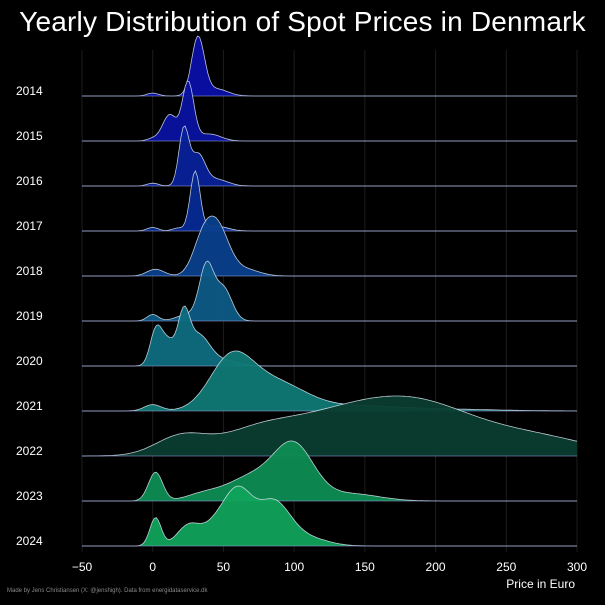  I want to click on ridge-area-2019, so click(329, 291).